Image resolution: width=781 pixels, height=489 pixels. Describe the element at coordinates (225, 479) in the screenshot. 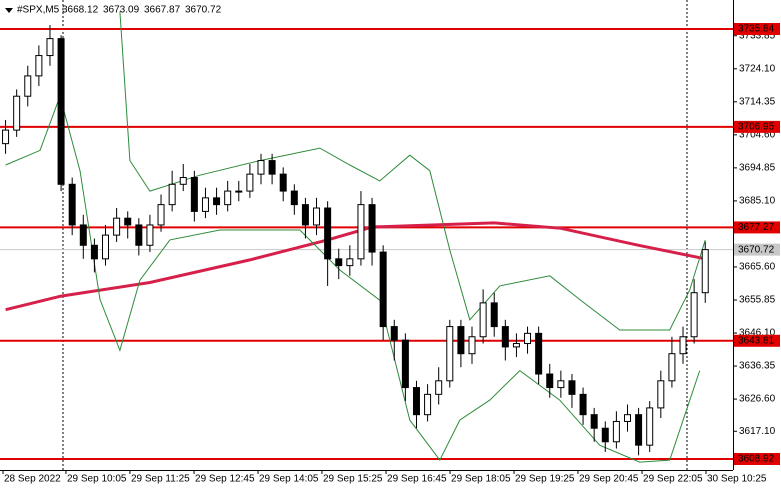

I see `x-tick-label: 29 Sep 12:45` at that location.